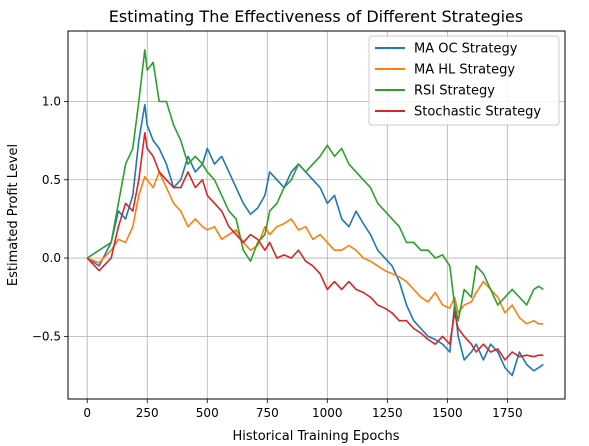  Describe the element at coordinates (507, 413) in the screenshot. I see `x-tick-label: 1750` at that location.